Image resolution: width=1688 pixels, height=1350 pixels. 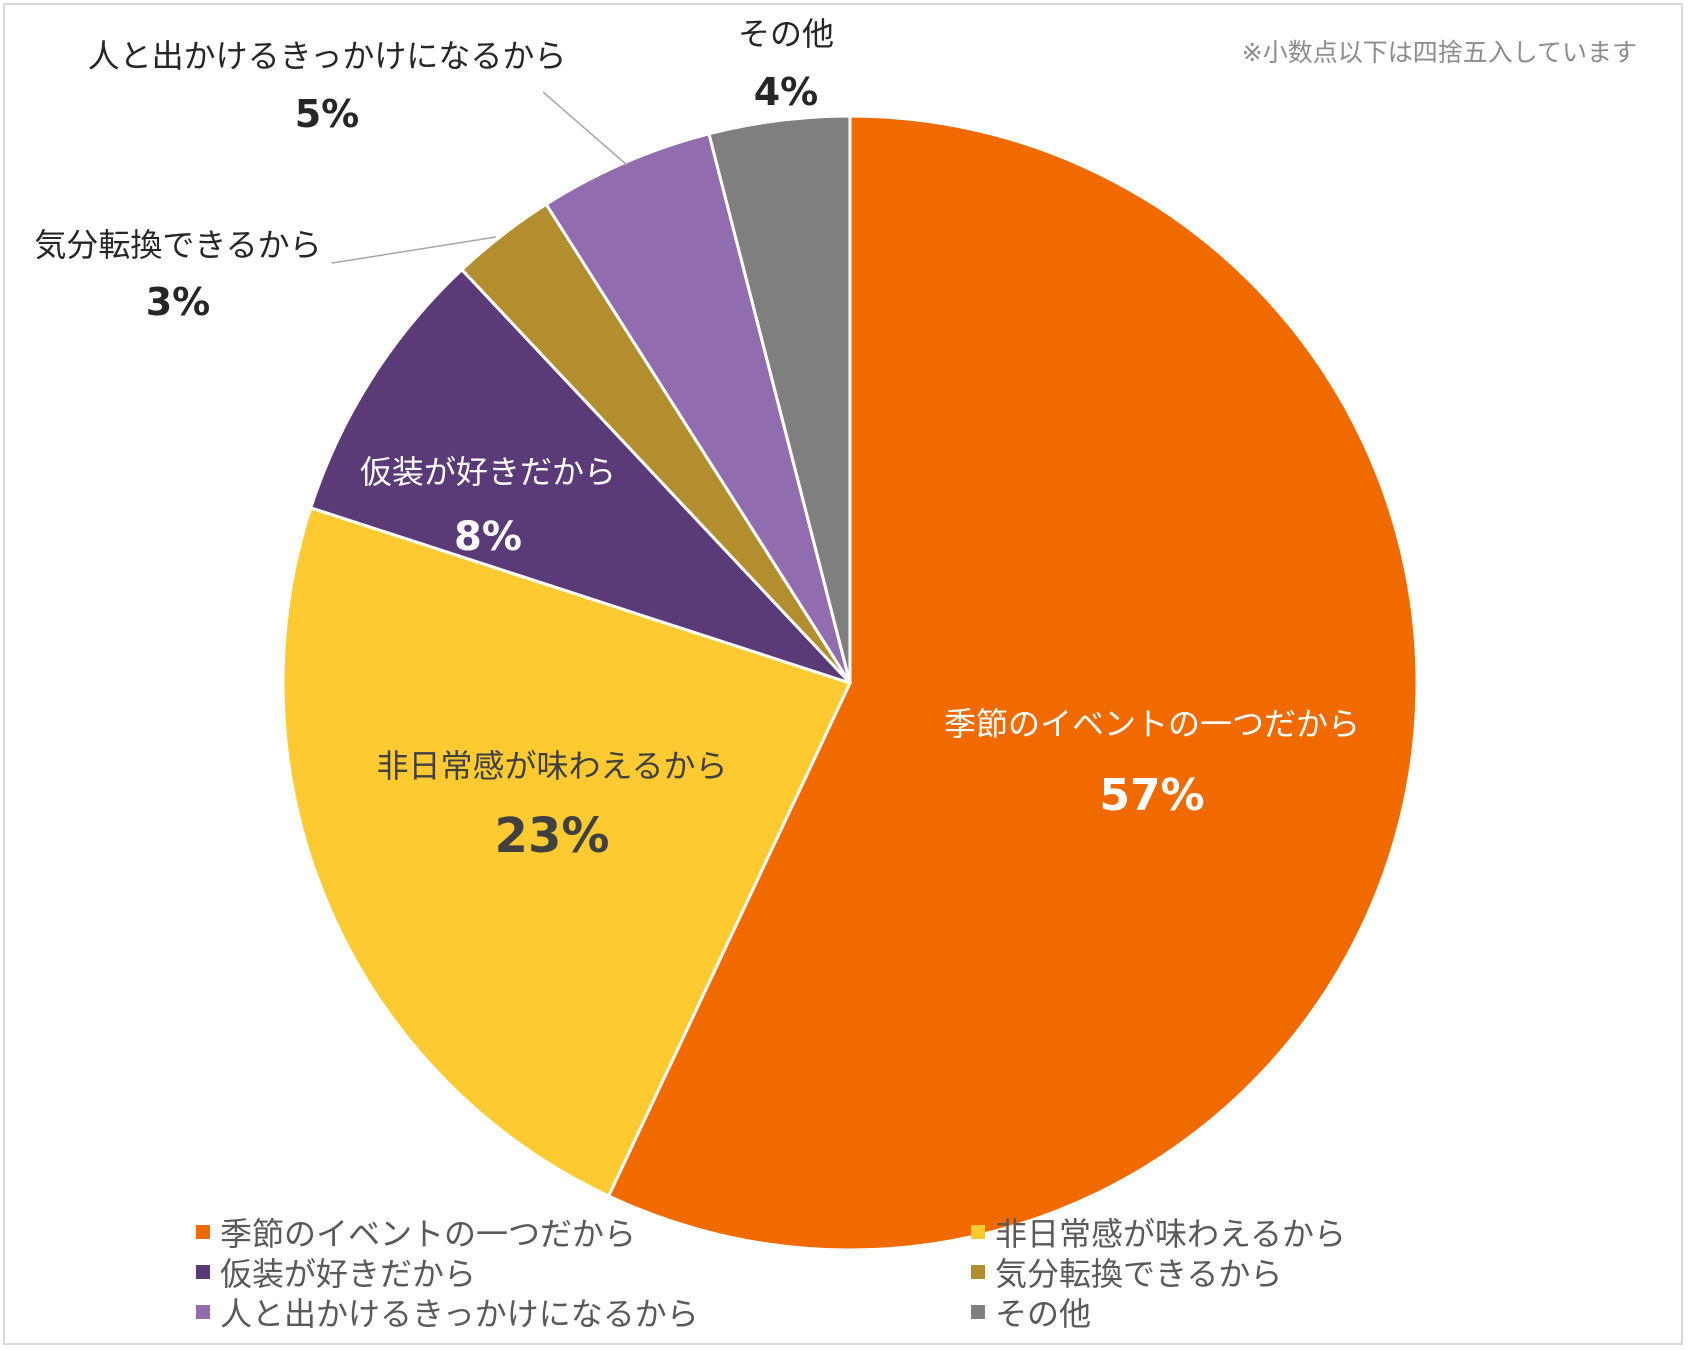 I want to click on legend-label-2: 非日常感が味わえるから, so click(x=1170, y=1234).